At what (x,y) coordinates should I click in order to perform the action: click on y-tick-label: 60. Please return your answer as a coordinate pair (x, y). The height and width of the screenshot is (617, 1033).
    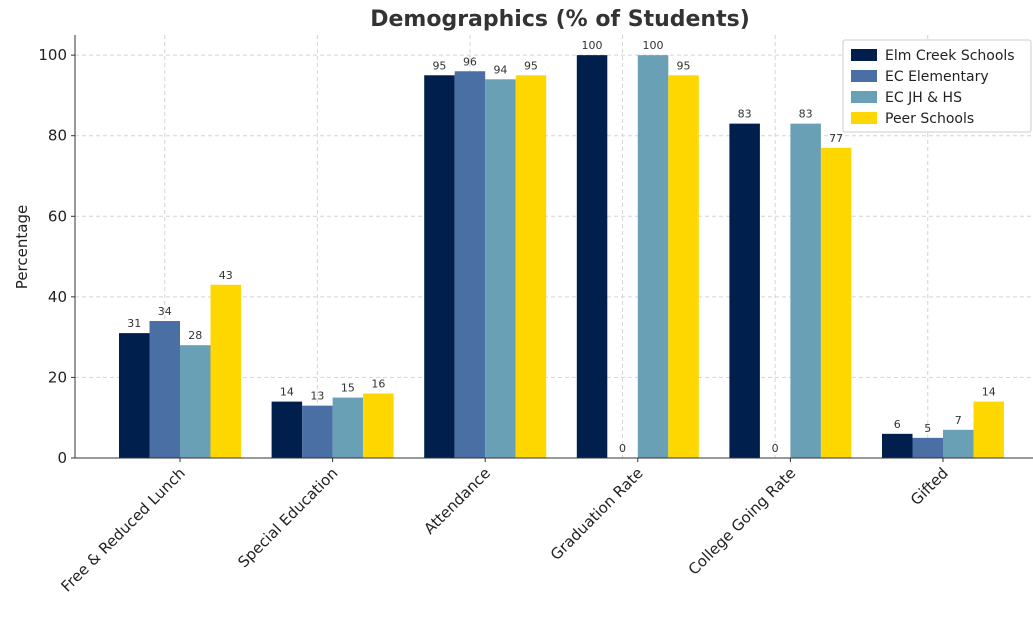
    Looking at the image, I should click on (57, 216).